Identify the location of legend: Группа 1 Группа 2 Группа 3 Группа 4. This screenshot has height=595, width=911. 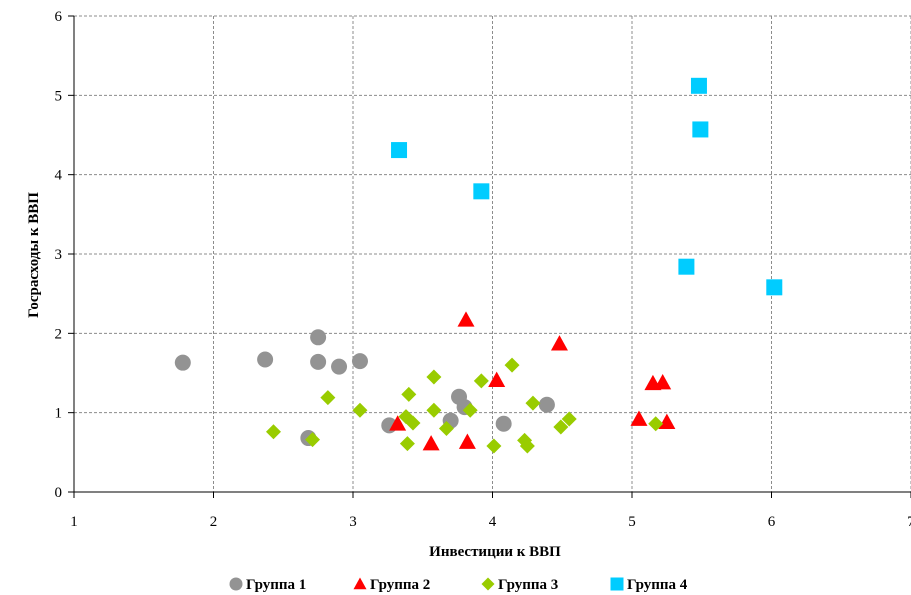
(458, 585).